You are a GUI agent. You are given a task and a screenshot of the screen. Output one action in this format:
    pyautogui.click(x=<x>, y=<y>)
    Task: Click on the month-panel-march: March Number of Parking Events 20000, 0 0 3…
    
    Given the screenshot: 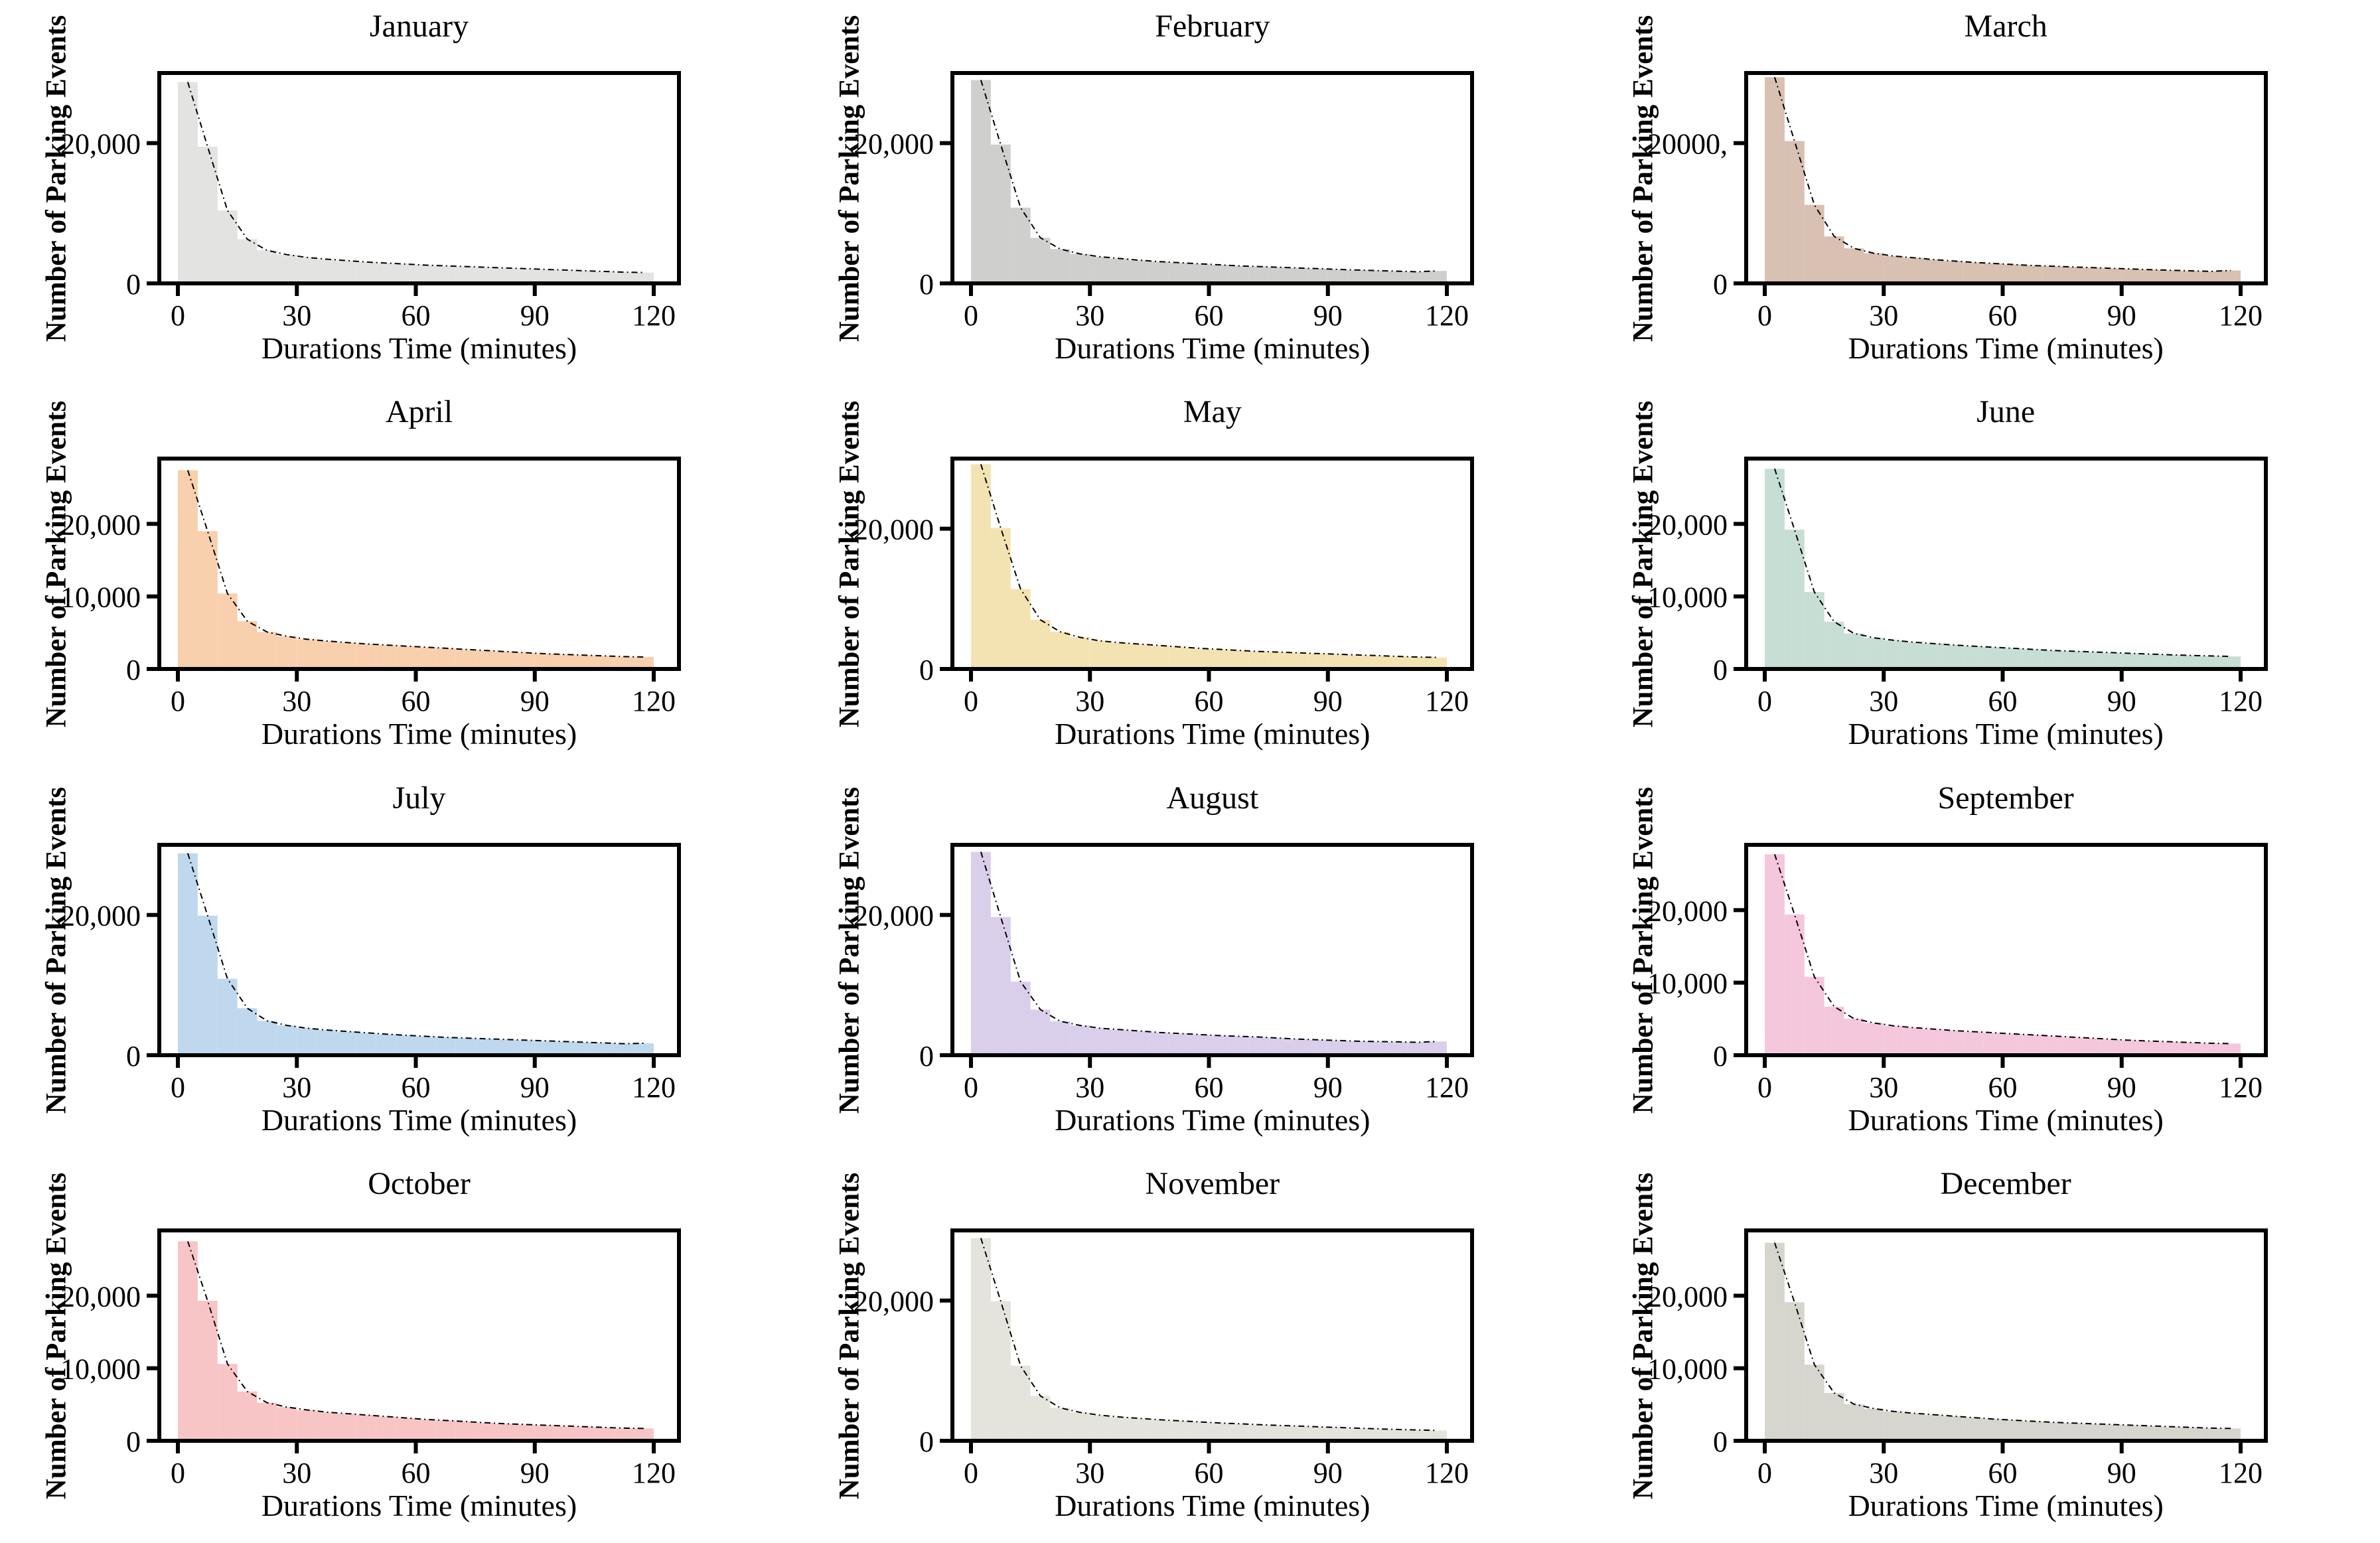 What is the action you would take?
    pyautogui.click(x=1983, y=193)
    